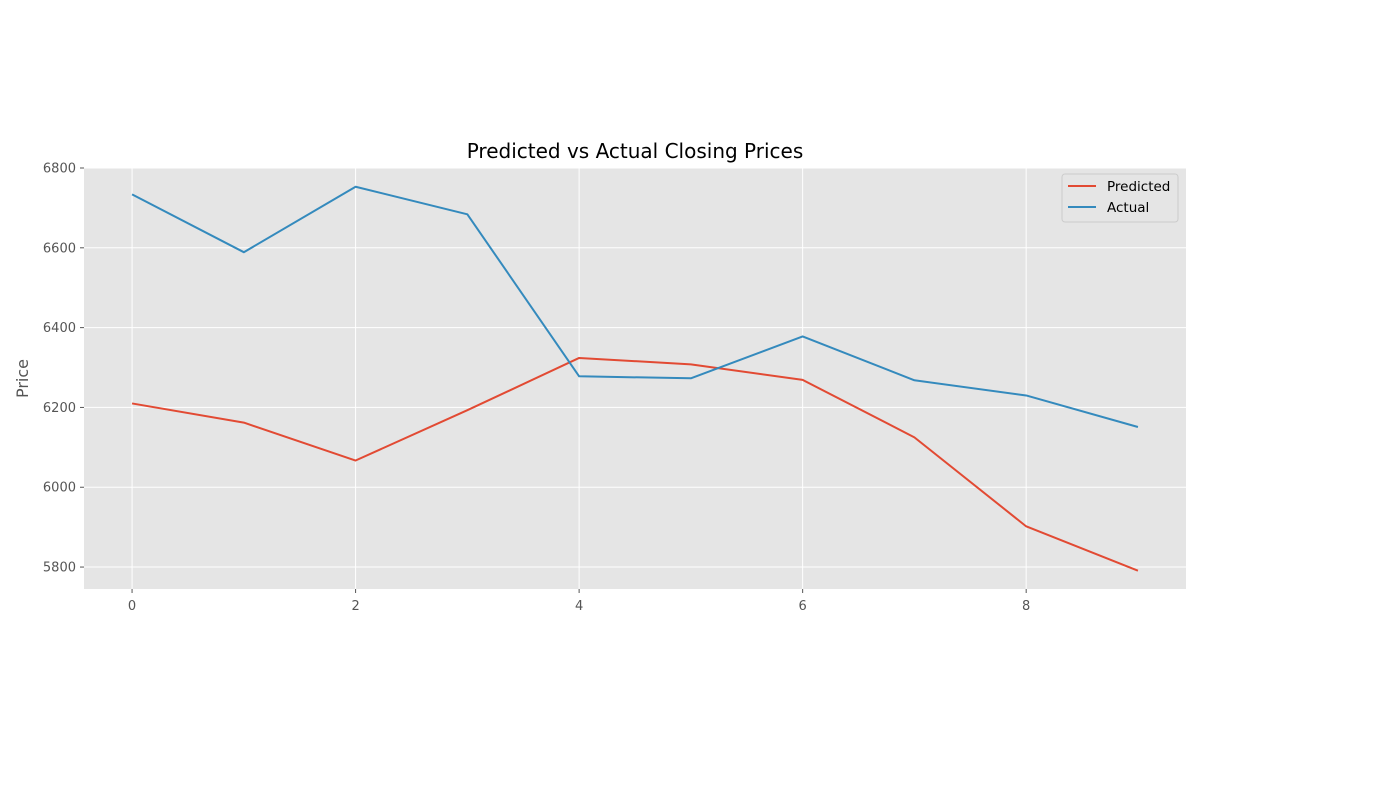  Describe the element at coordinates (22, 378) in the screenshot. I see `y-axis-label: Price` at that location.